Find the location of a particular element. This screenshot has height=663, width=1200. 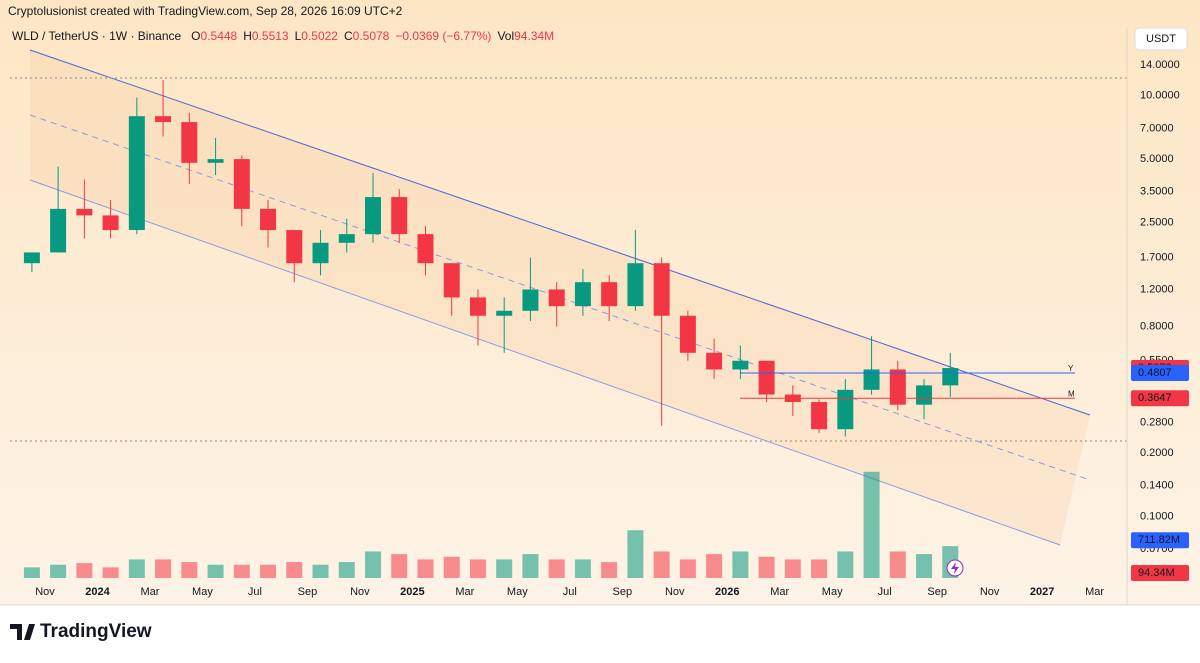

y-tick-label: 0.8000 is located at coordinates (1157, 326).